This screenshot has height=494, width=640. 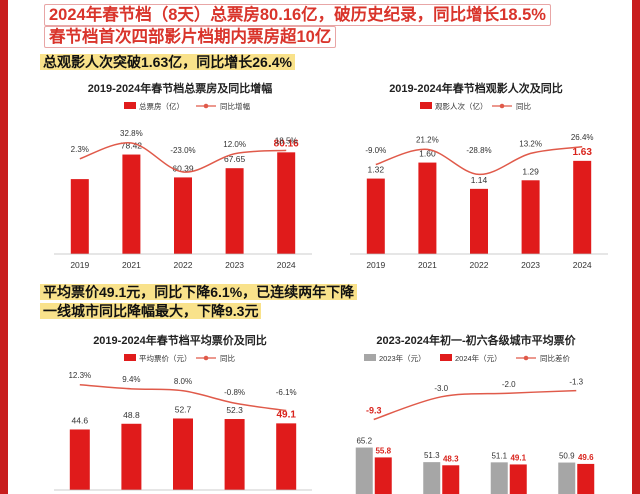 What do you see at coordinates (427, 154) in the screenshot?
I see `bar-value-label: 1.60` at bounding box center [427, 154].